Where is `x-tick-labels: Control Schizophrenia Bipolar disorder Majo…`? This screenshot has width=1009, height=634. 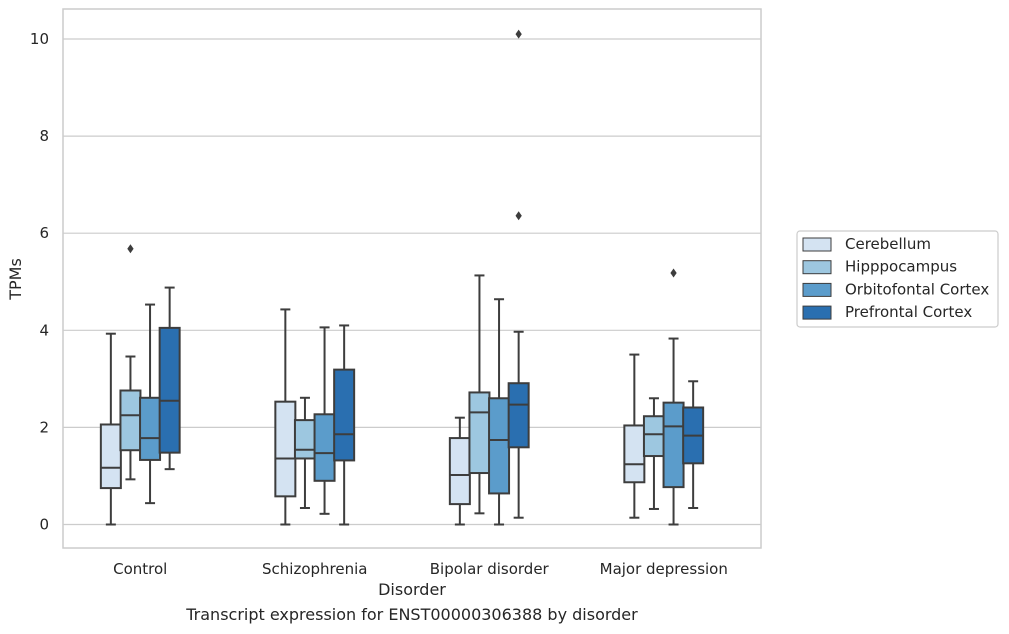 x-tick-labels: Control Schizophrenia Bipolar disorder Majo… is located at coordinates (420, 569).